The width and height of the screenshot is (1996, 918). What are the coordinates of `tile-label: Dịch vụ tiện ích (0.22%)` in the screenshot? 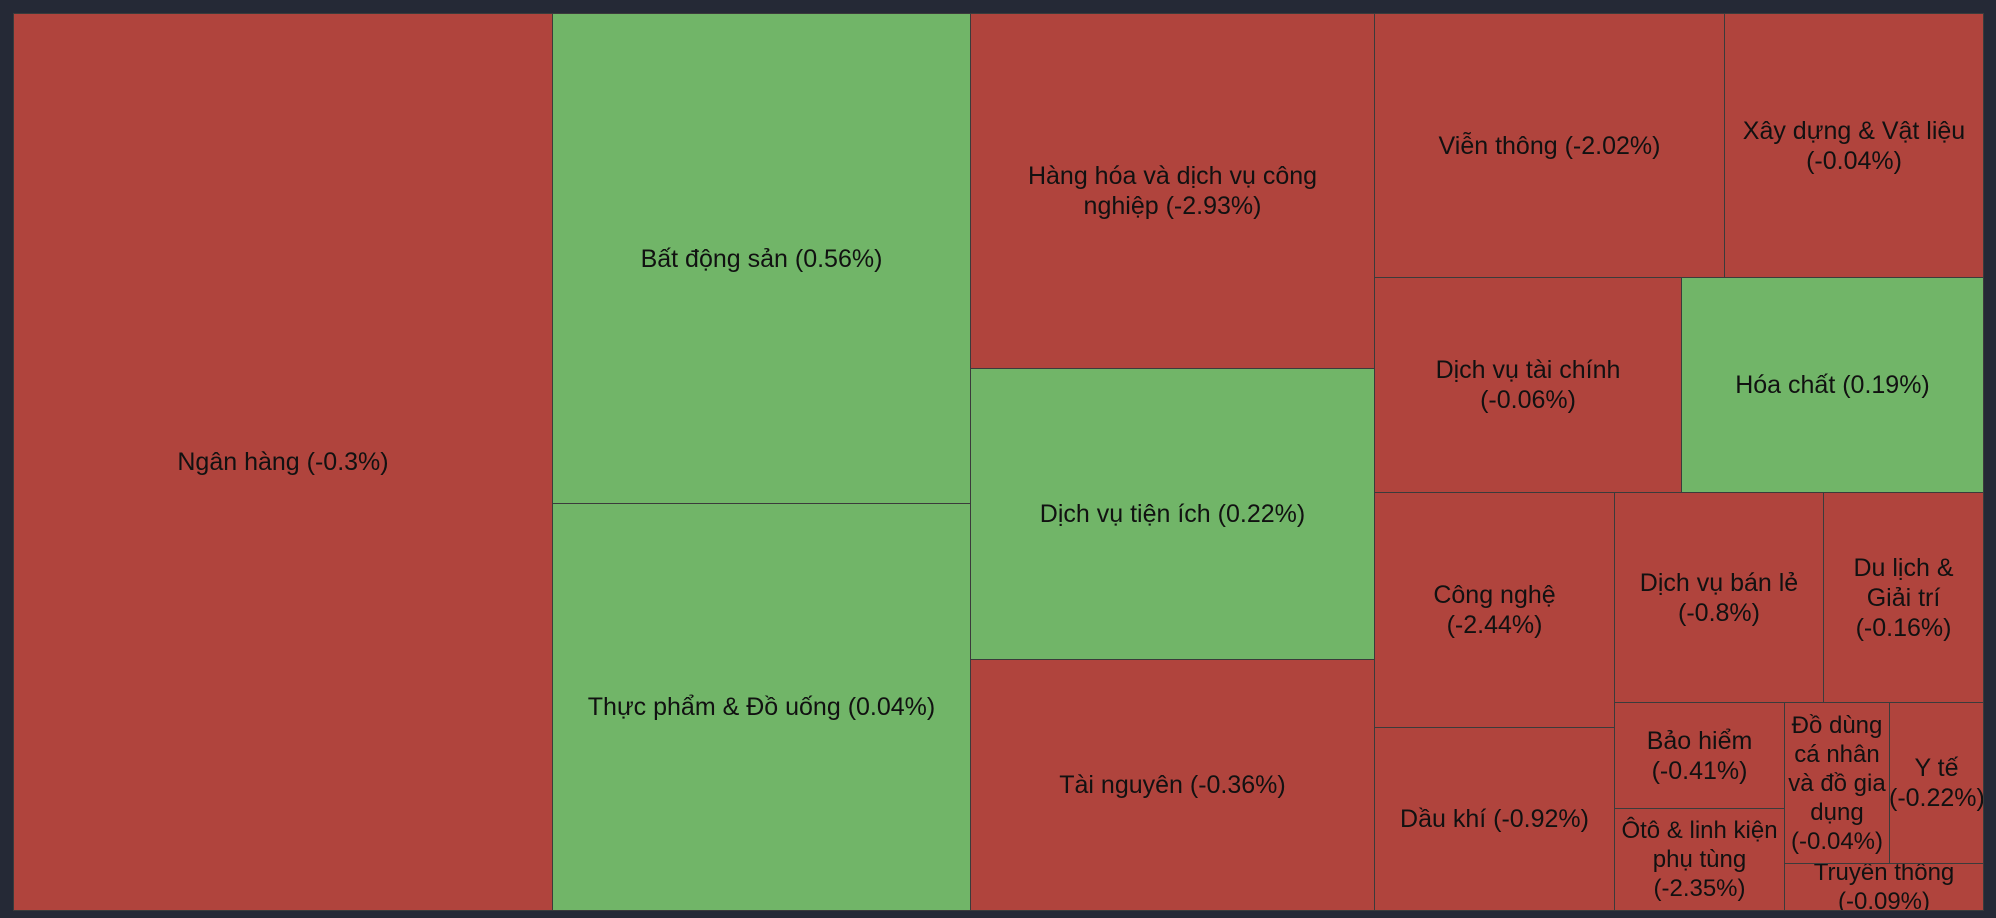 It's located at (1172, 514).